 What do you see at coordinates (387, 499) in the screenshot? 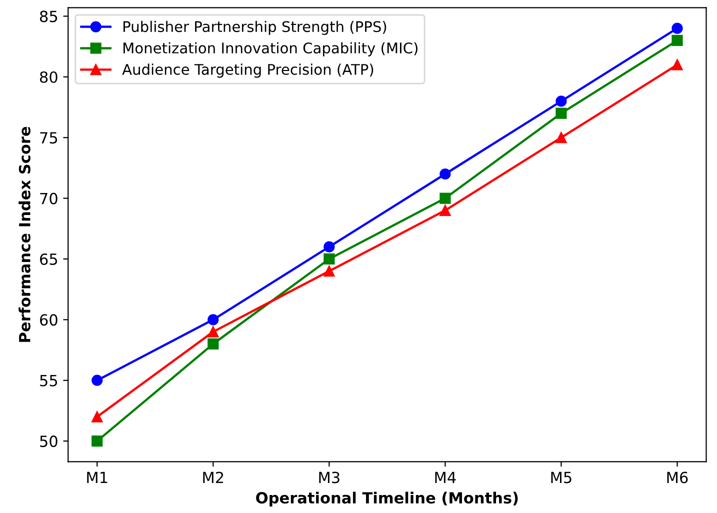
I see `x-axis-title: Operational Timeline (Months)` at bounding box center [387, 499].